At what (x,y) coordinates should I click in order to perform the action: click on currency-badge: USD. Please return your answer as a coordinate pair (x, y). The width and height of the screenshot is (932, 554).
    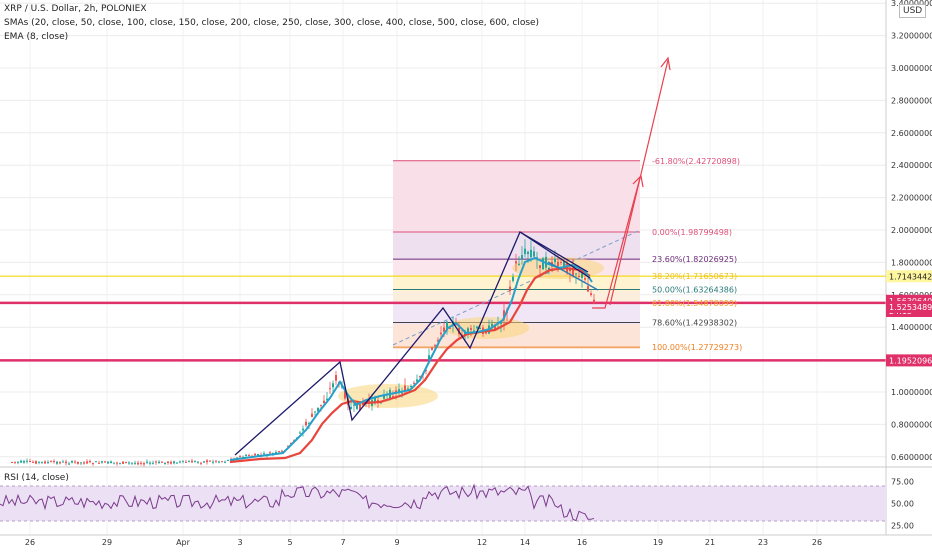
    Looking at the image, I should click on (913, 11).